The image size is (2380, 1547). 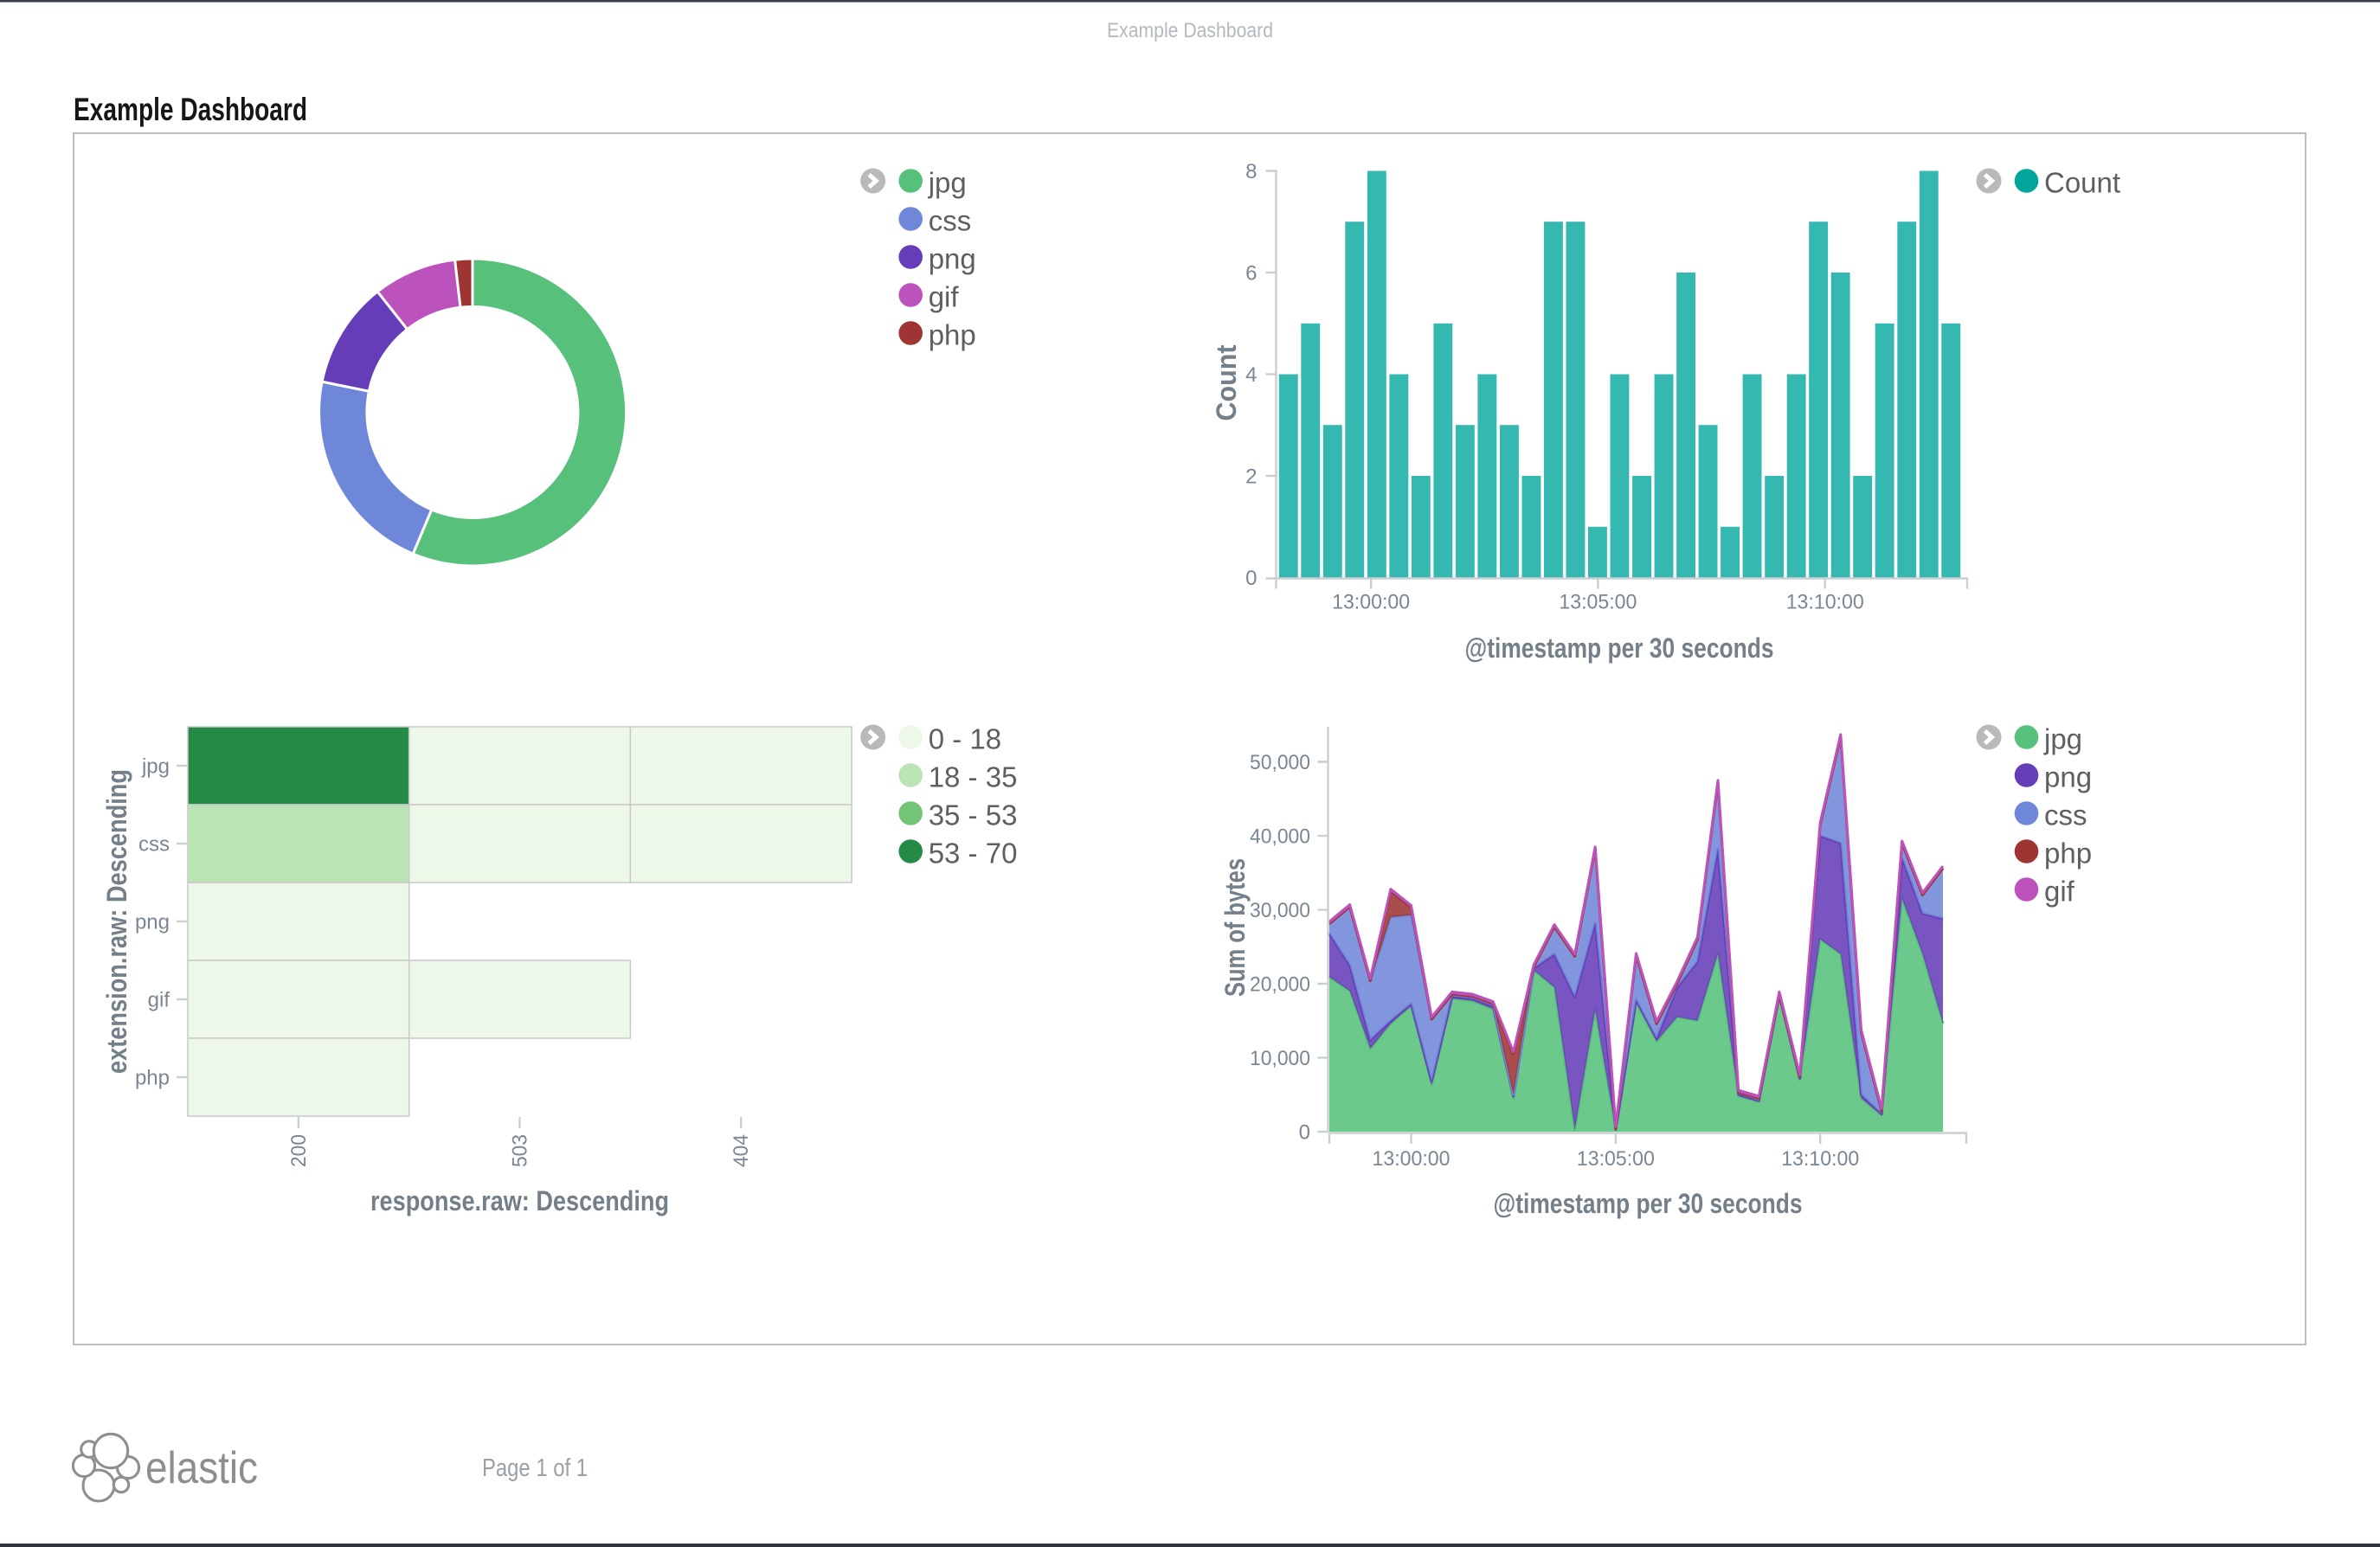 What do you see at coordinates (519, 1200) in the screenshot?
I see `svg-text: response.raw: Descending` at bounding box center [519, 1200].